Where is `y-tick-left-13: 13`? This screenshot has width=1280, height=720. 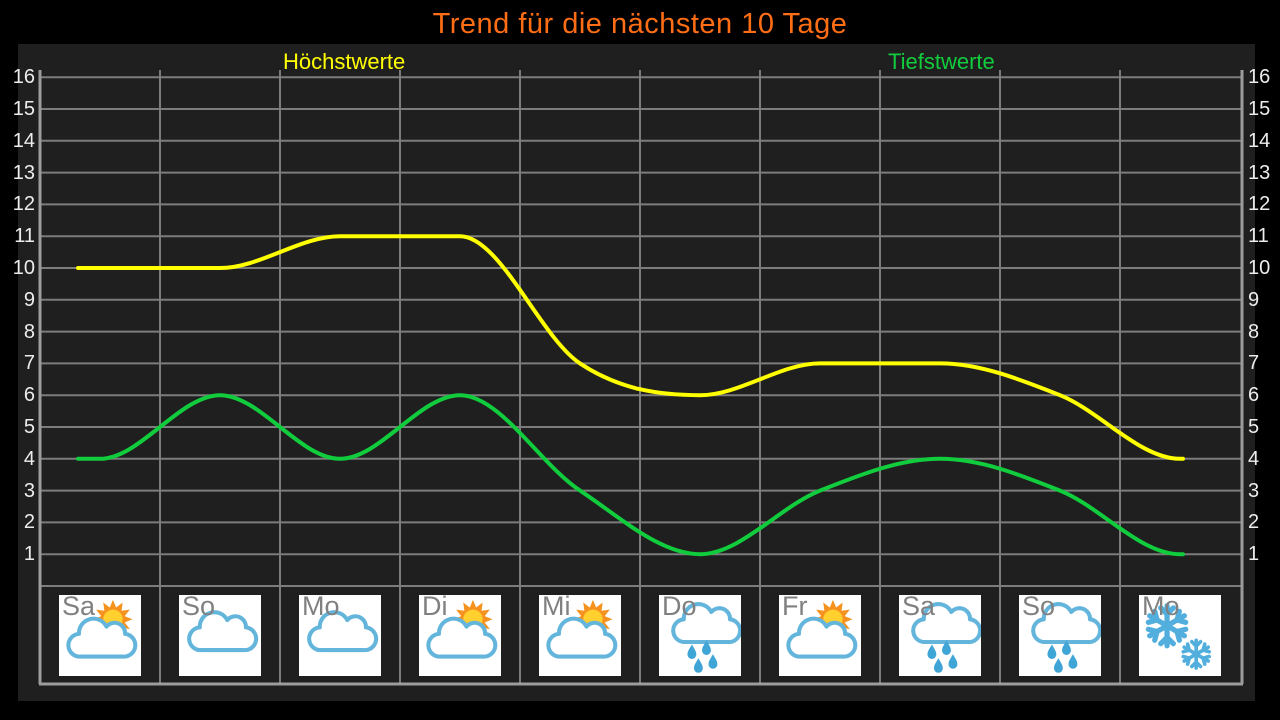 y-tick-left-13: 13 is located at coordinates (23, 172).